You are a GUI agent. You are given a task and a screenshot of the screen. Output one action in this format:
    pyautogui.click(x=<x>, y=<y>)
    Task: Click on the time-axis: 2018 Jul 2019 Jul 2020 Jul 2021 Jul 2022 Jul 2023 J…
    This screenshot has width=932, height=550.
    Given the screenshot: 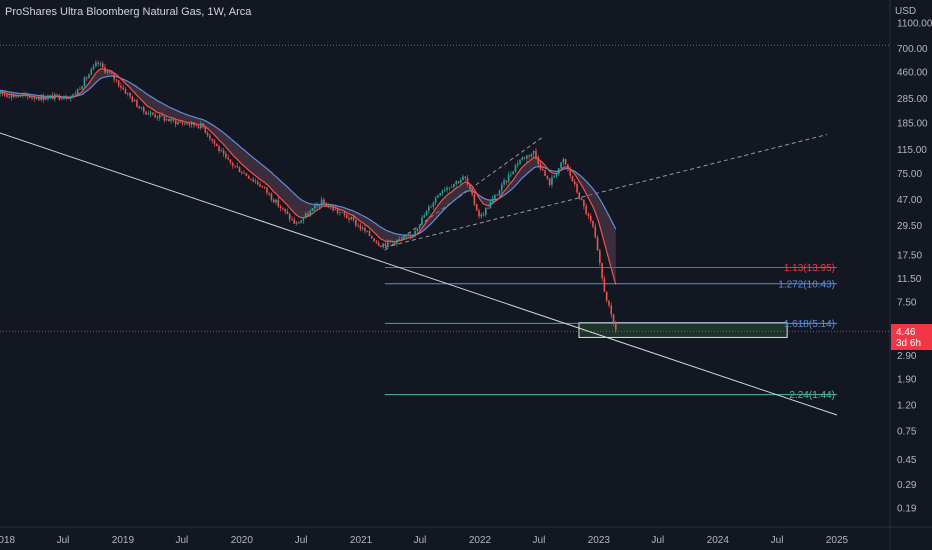 What is the action you would take?
    pyautogui.click(x=424, y=540)
    